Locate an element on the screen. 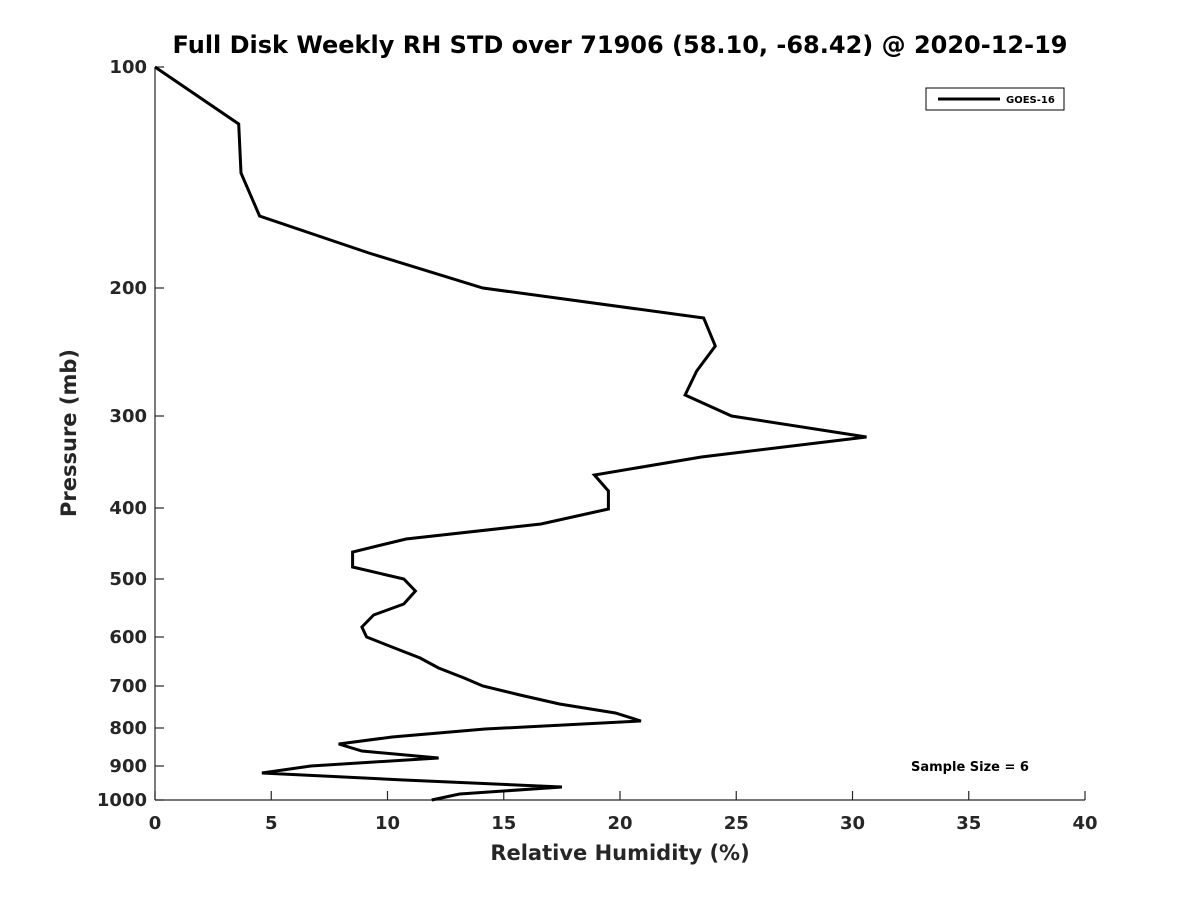 Image resolution: width=1200 pixels, height=900 pixels. y-axis-label: Pressure (mb) is located at coordinates (69, 433).